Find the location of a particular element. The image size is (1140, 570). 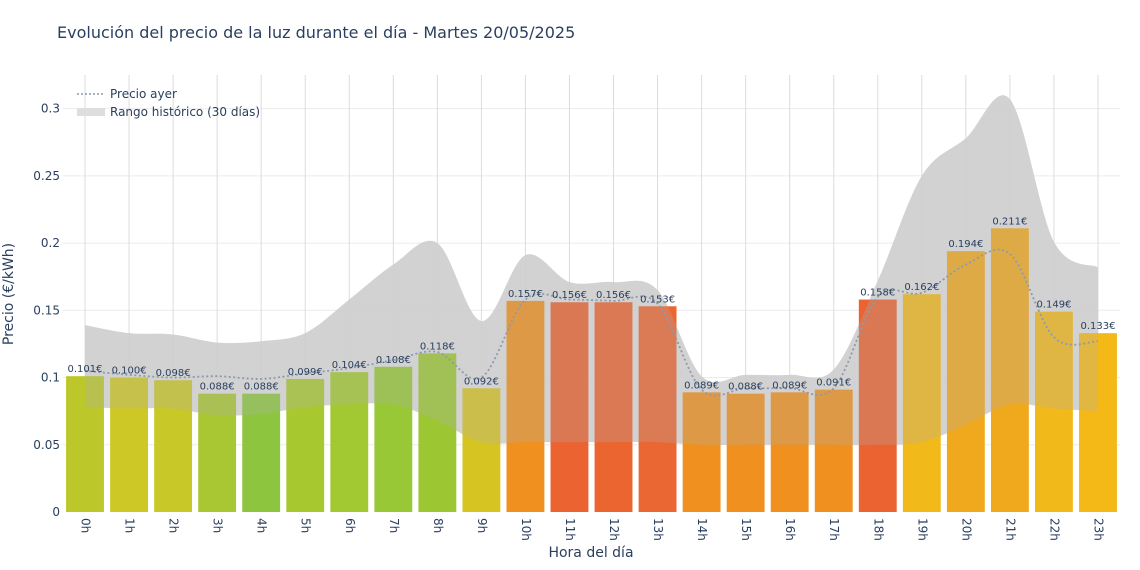

x-tick-label: 20h is located at coordinates (966, 529).